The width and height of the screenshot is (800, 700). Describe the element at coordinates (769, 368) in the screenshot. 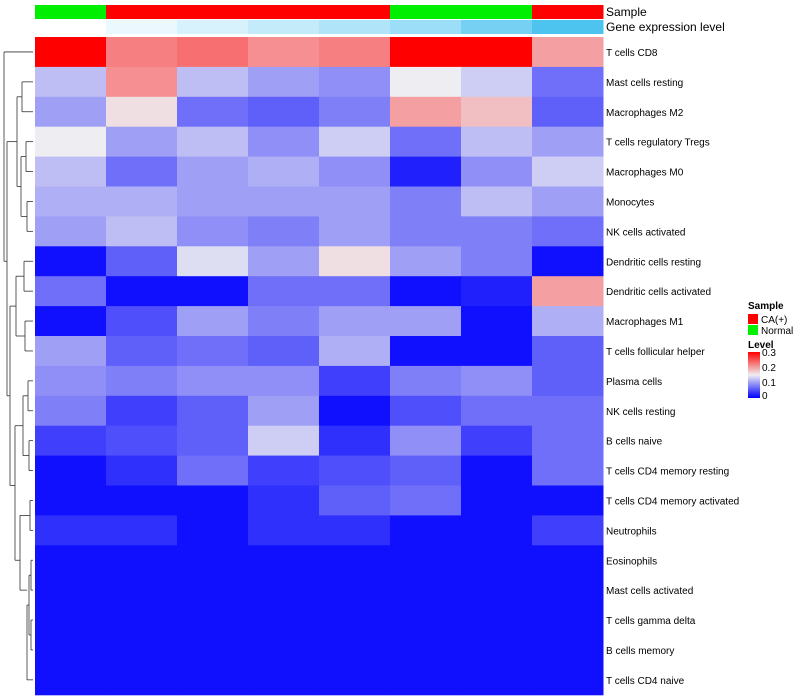

I see `legend-tick-label: 0.2` at that location.